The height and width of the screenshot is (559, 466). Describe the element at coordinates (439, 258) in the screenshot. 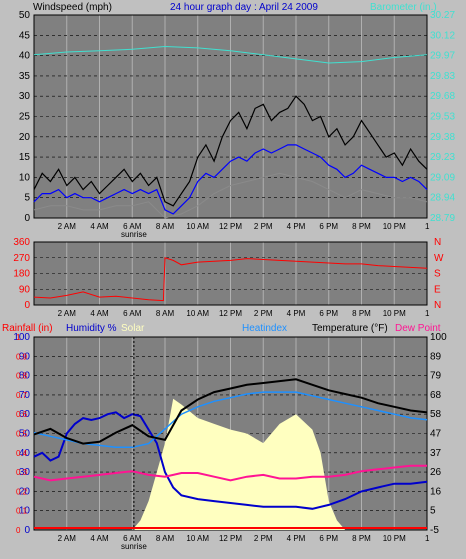

I see `y2-tick-label: W` at that location.